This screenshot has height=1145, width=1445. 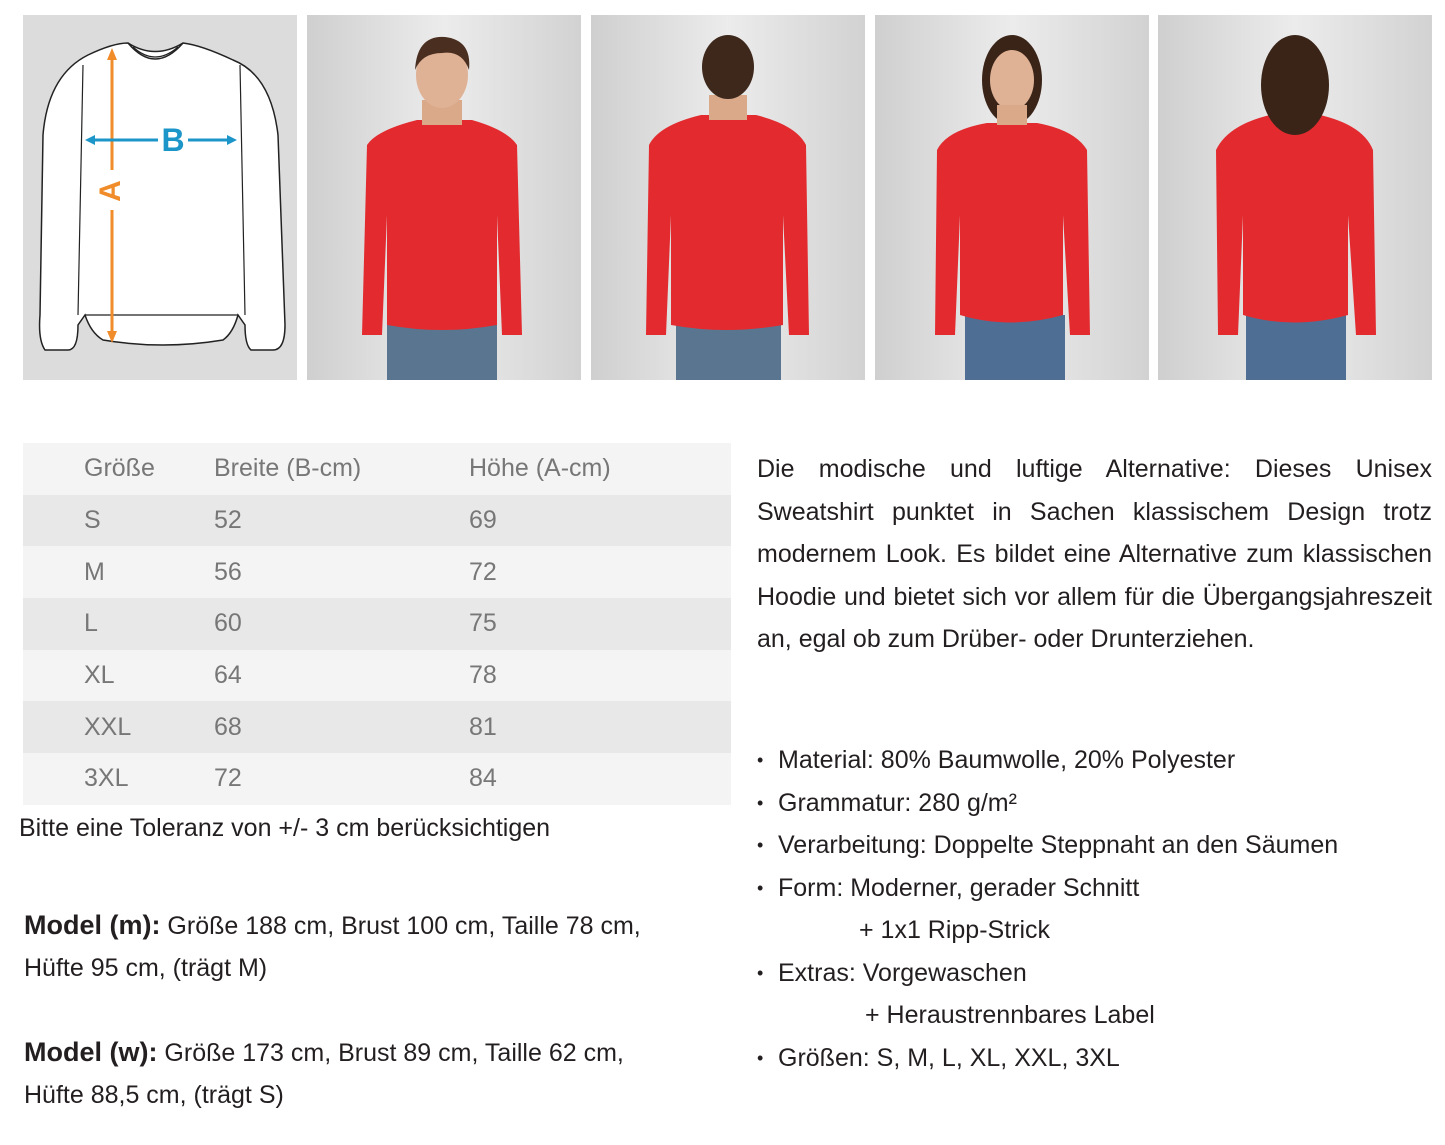 I want to click on cell-size: XXL, so click(x=108, y=726).